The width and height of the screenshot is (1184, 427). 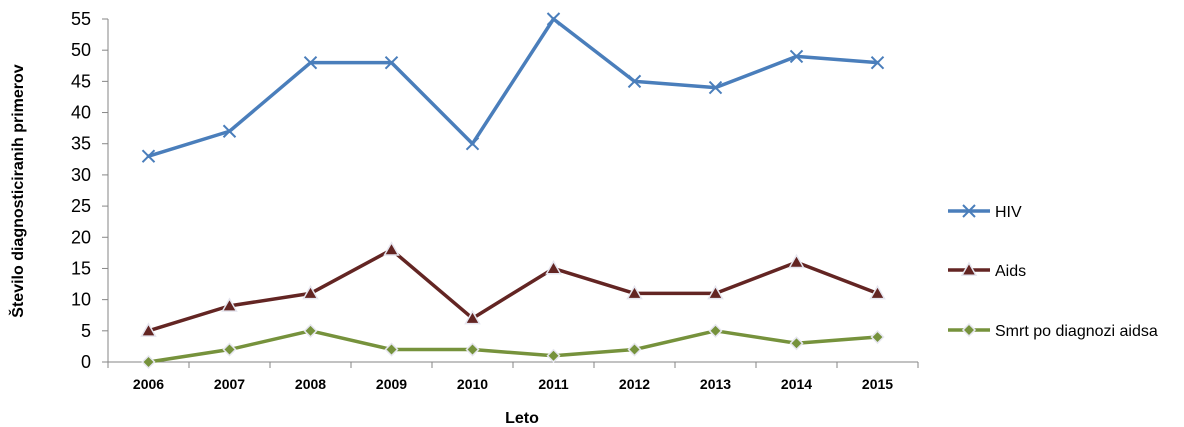 I want to click on legend-item: HIV, so click(x=985, y=212).